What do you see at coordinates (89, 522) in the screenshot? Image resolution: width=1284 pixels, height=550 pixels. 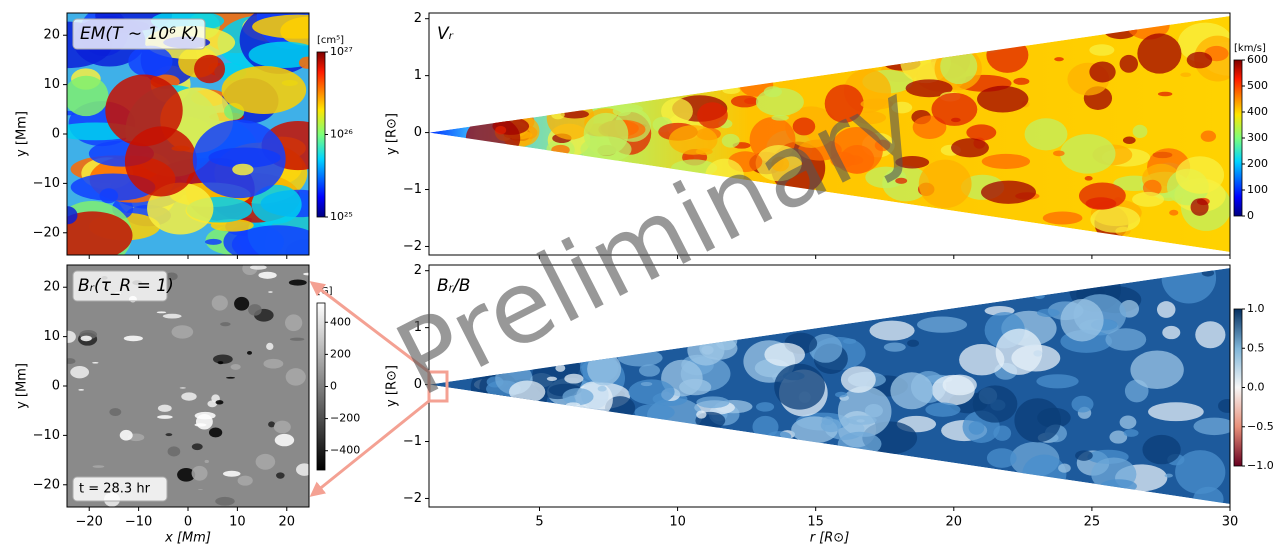 I see `x-tick-label: −20` at bounding box center [89, 522].